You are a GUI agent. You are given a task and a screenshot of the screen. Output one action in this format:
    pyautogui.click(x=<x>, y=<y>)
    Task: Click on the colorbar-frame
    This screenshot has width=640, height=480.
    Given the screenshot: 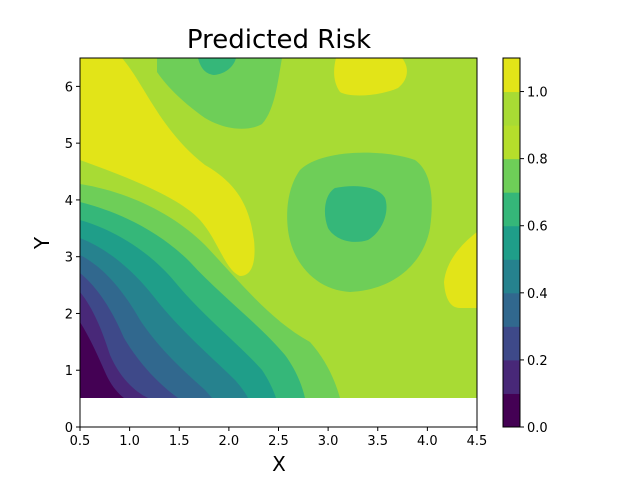 What is the action you would take?
    pyautogui.click(x=511, y=242)
    